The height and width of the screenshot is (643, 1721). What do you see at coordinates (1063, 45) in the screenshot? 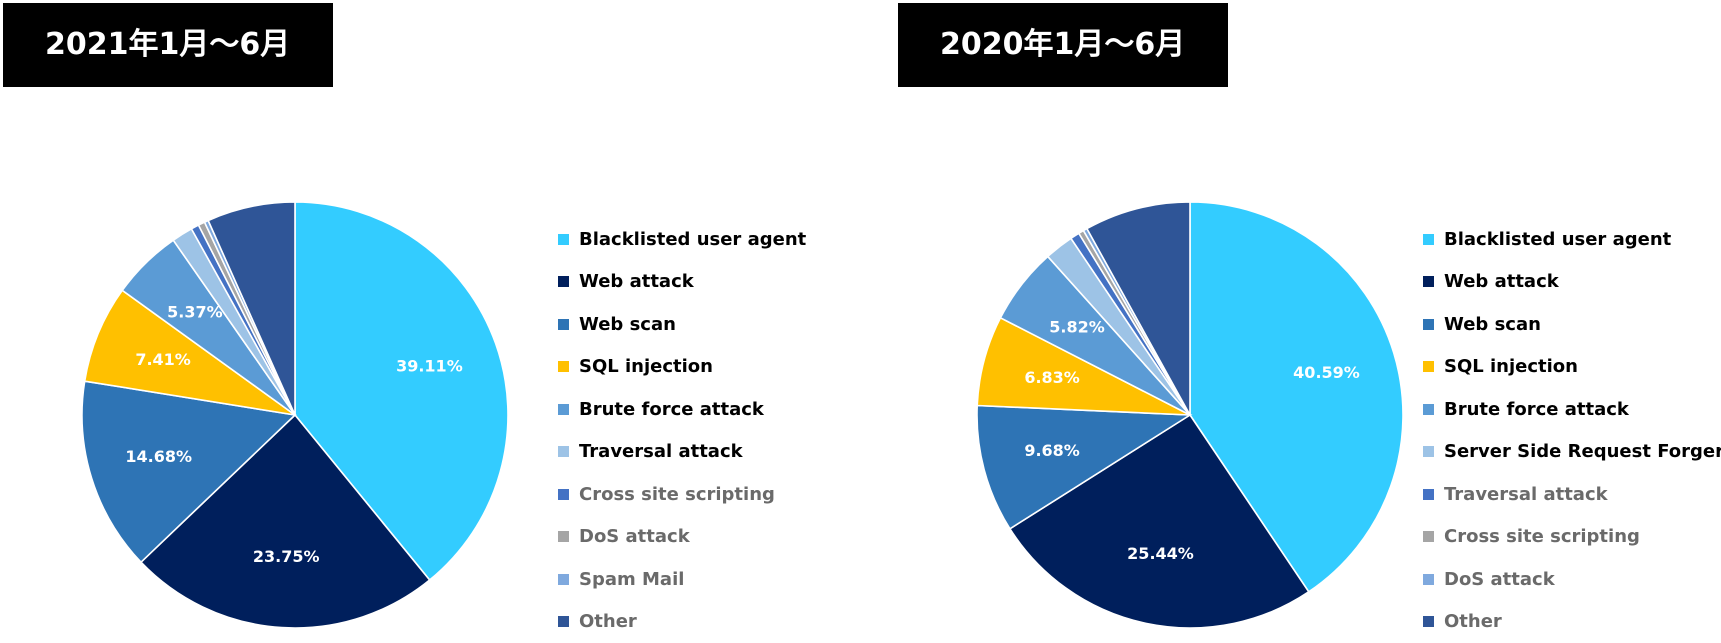
I see `chart-title: 2020年1月〜6月` at bounding box center [1063, 45].